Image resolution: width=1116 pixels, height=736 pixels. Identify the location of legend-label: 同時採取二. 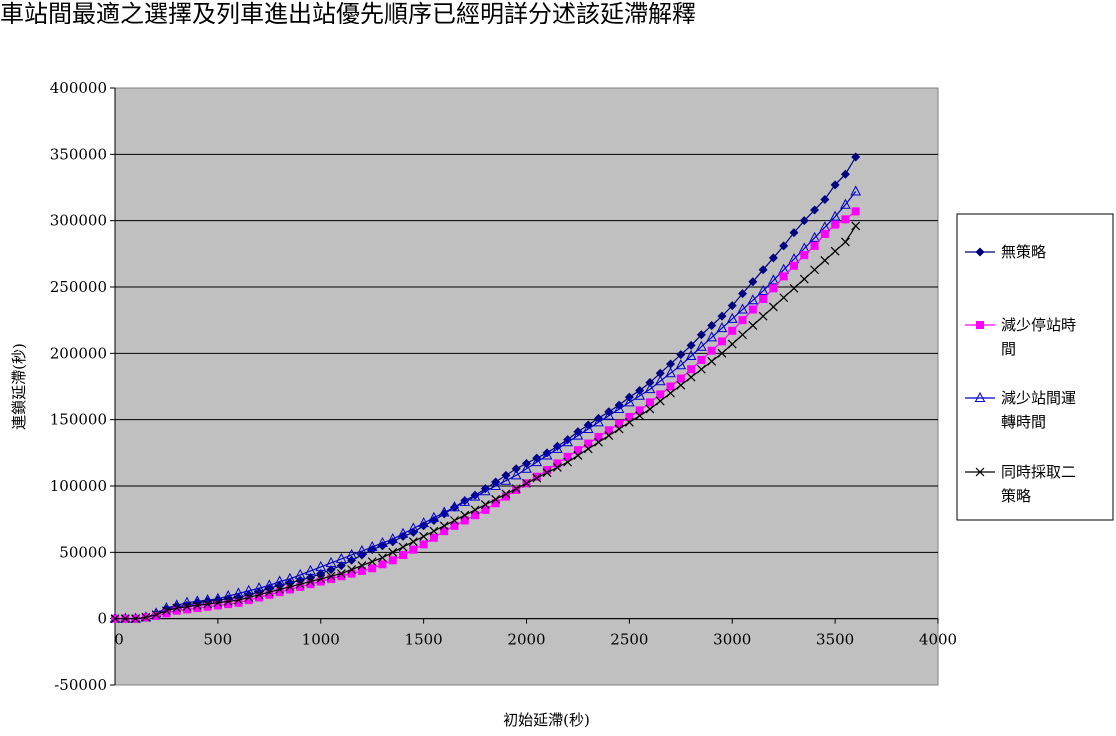
(1038, 472).